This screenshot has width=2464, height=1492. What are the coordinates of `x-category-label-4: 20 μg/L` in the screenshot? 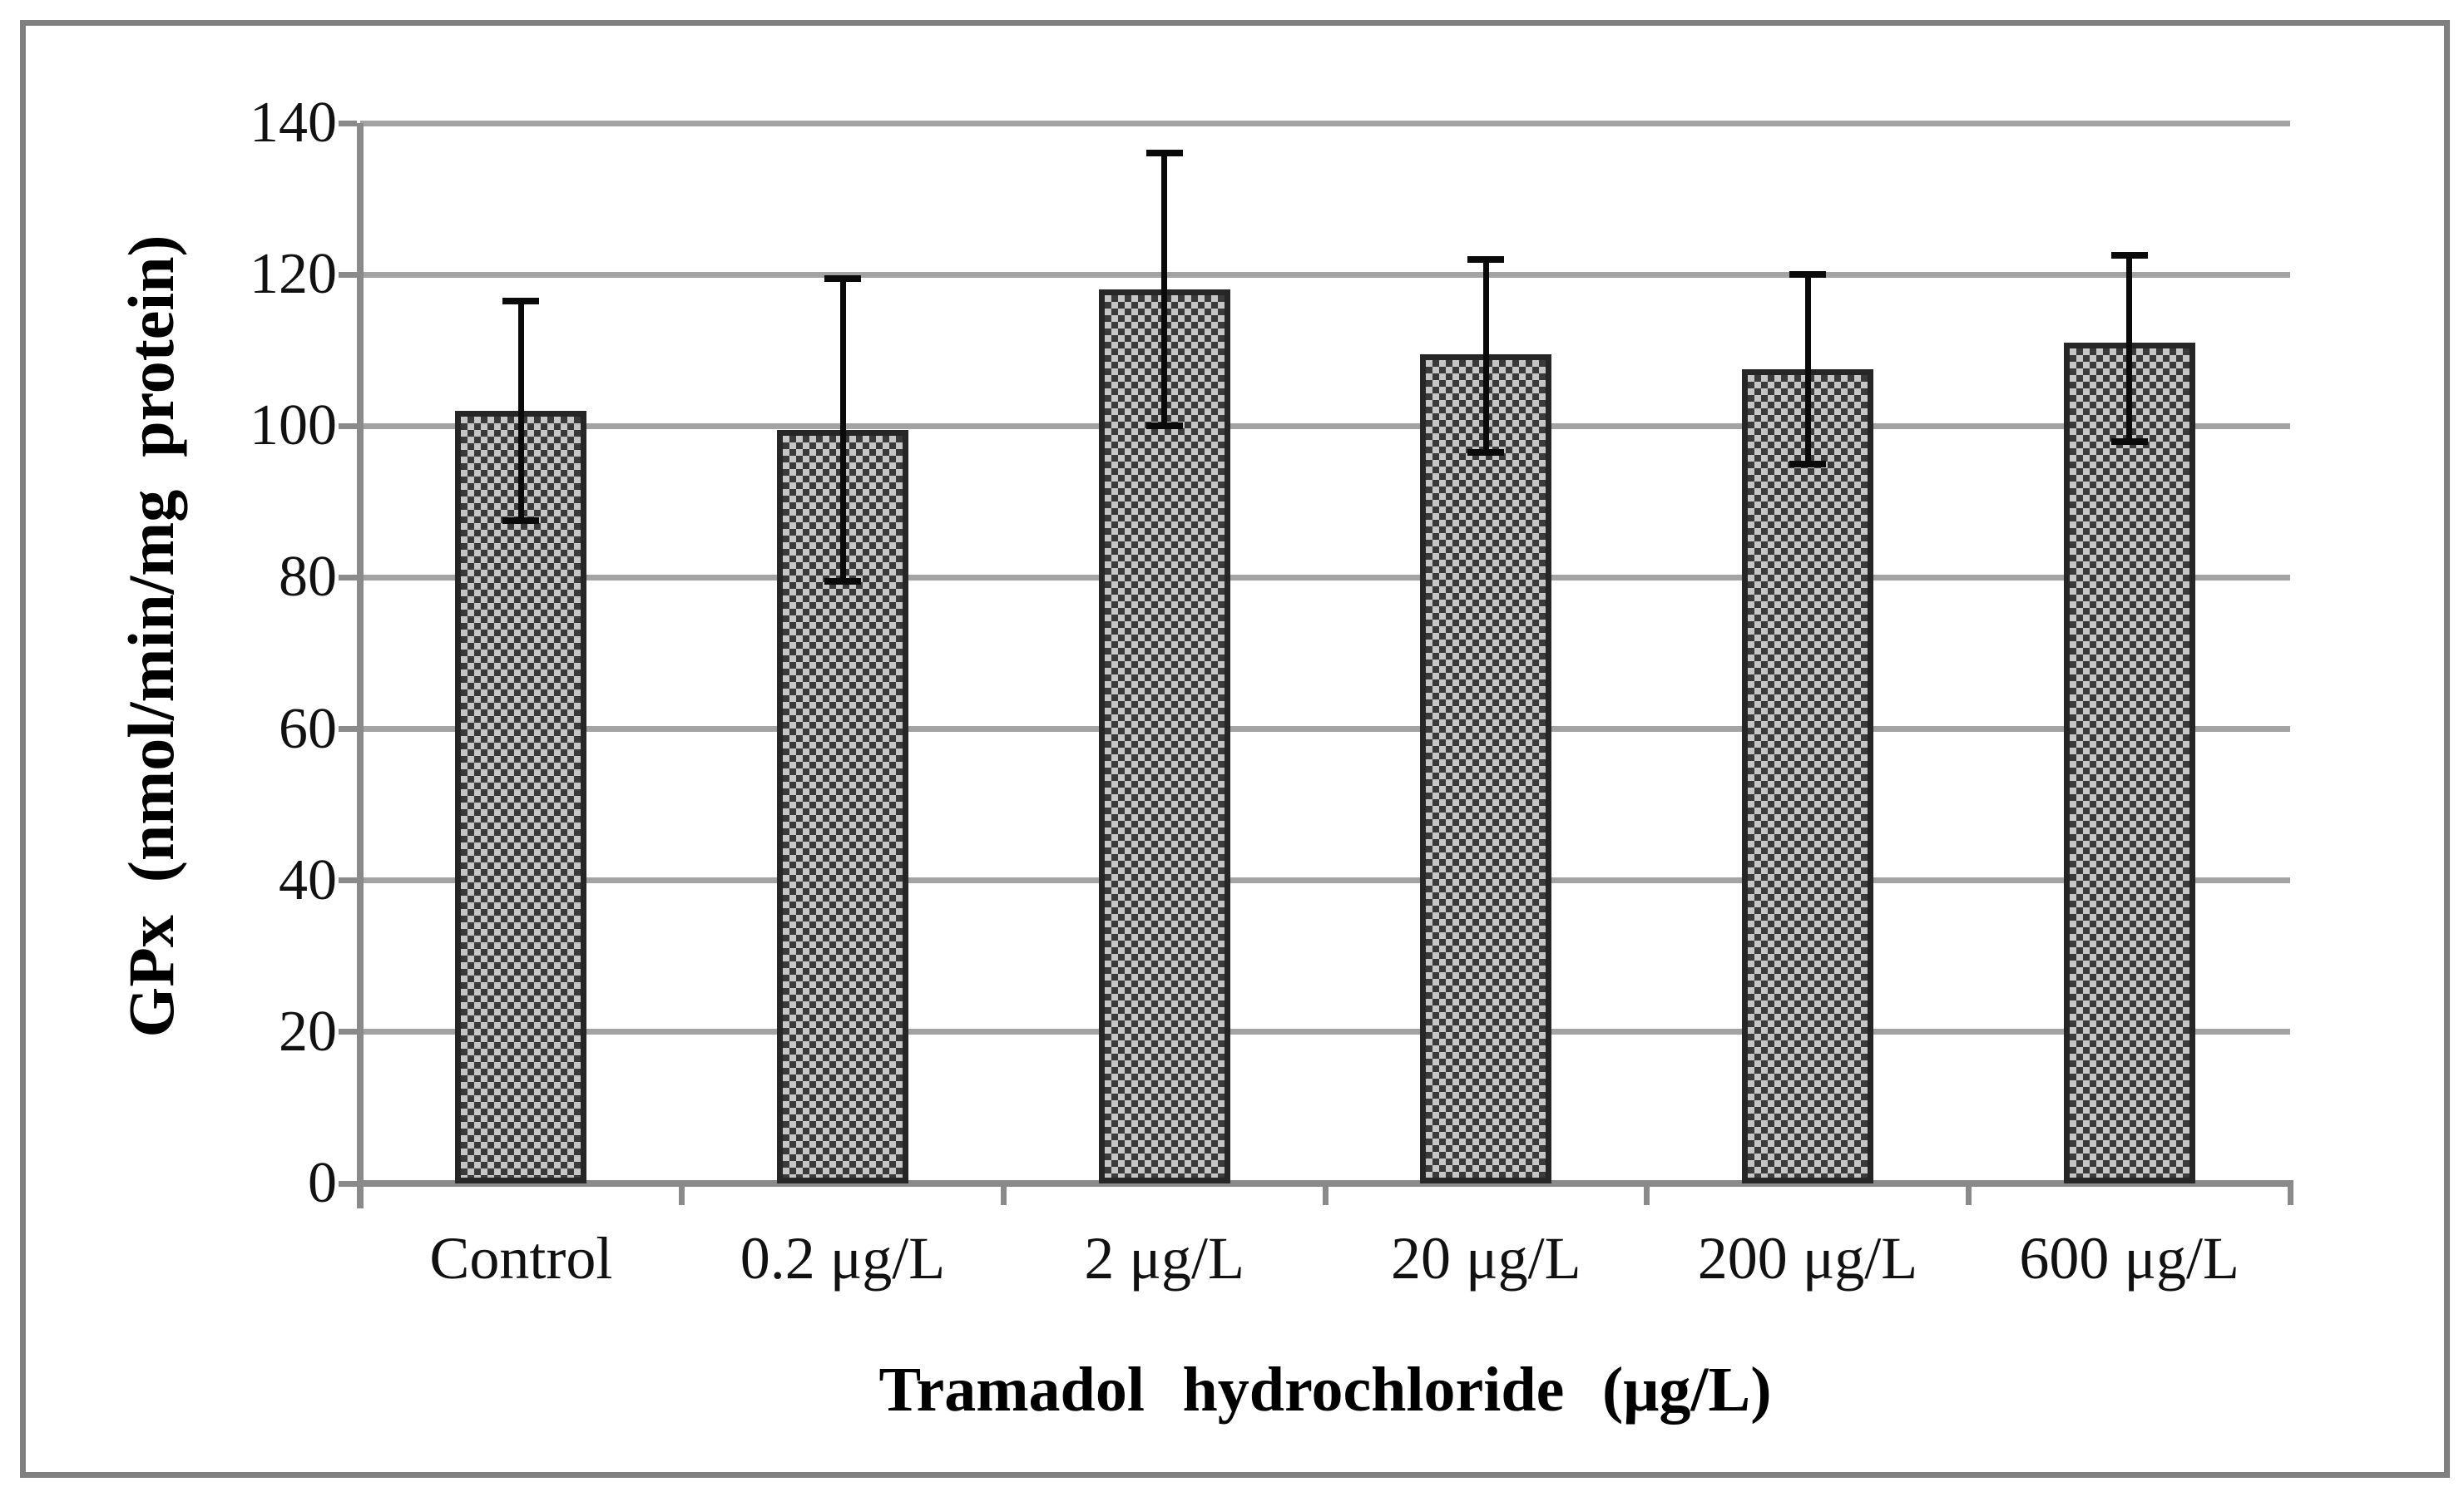 It's located at (1486, 1258).